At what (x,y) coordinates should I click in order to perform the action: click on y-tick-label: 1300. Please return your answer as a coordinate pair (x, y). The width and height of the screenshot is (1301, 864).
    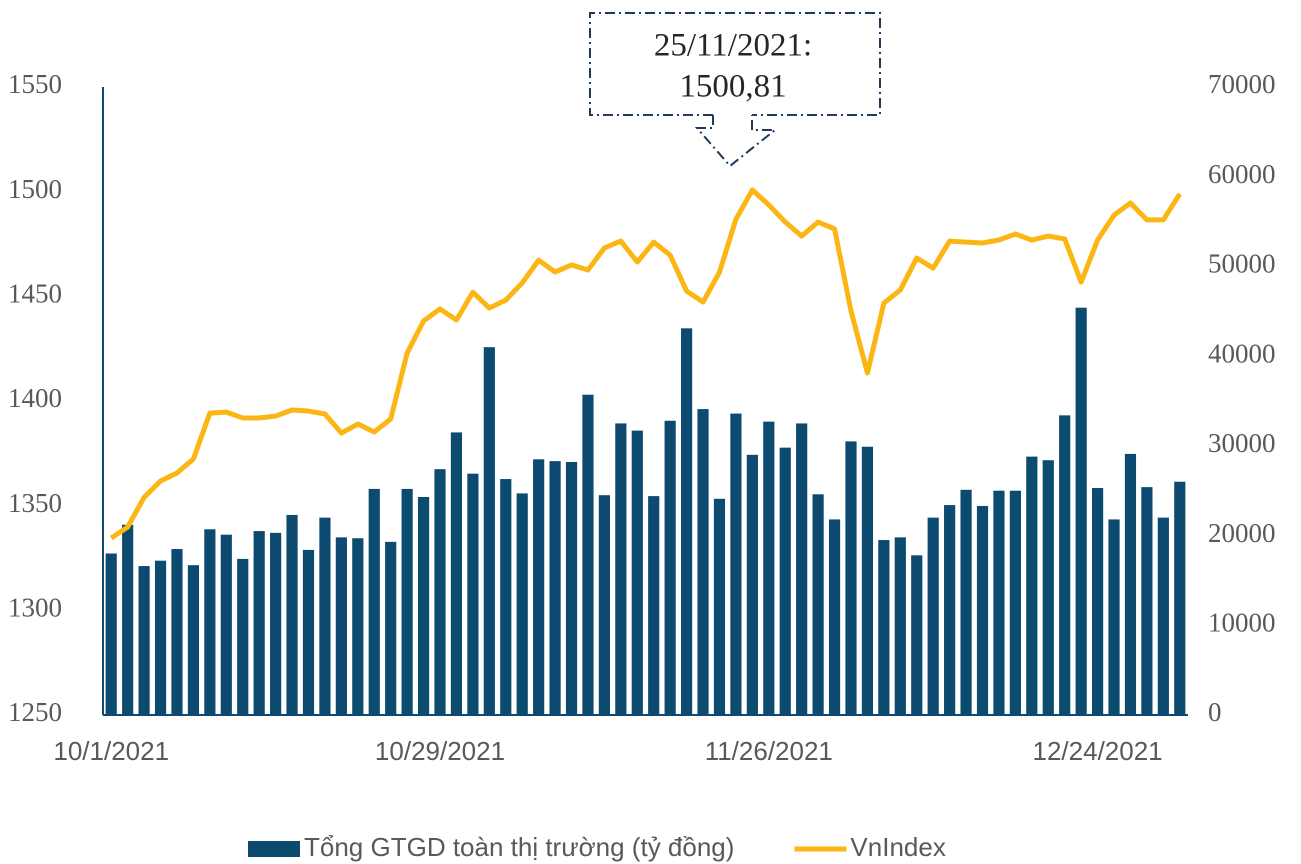
    Looking at the image, I should click on (35, 608).